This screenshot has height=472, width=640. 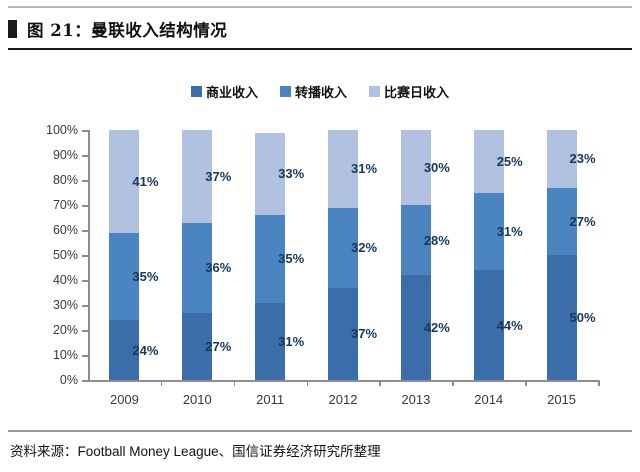 I want to click on x-axis-tick-label: 2011, so click(x=270, y=399).